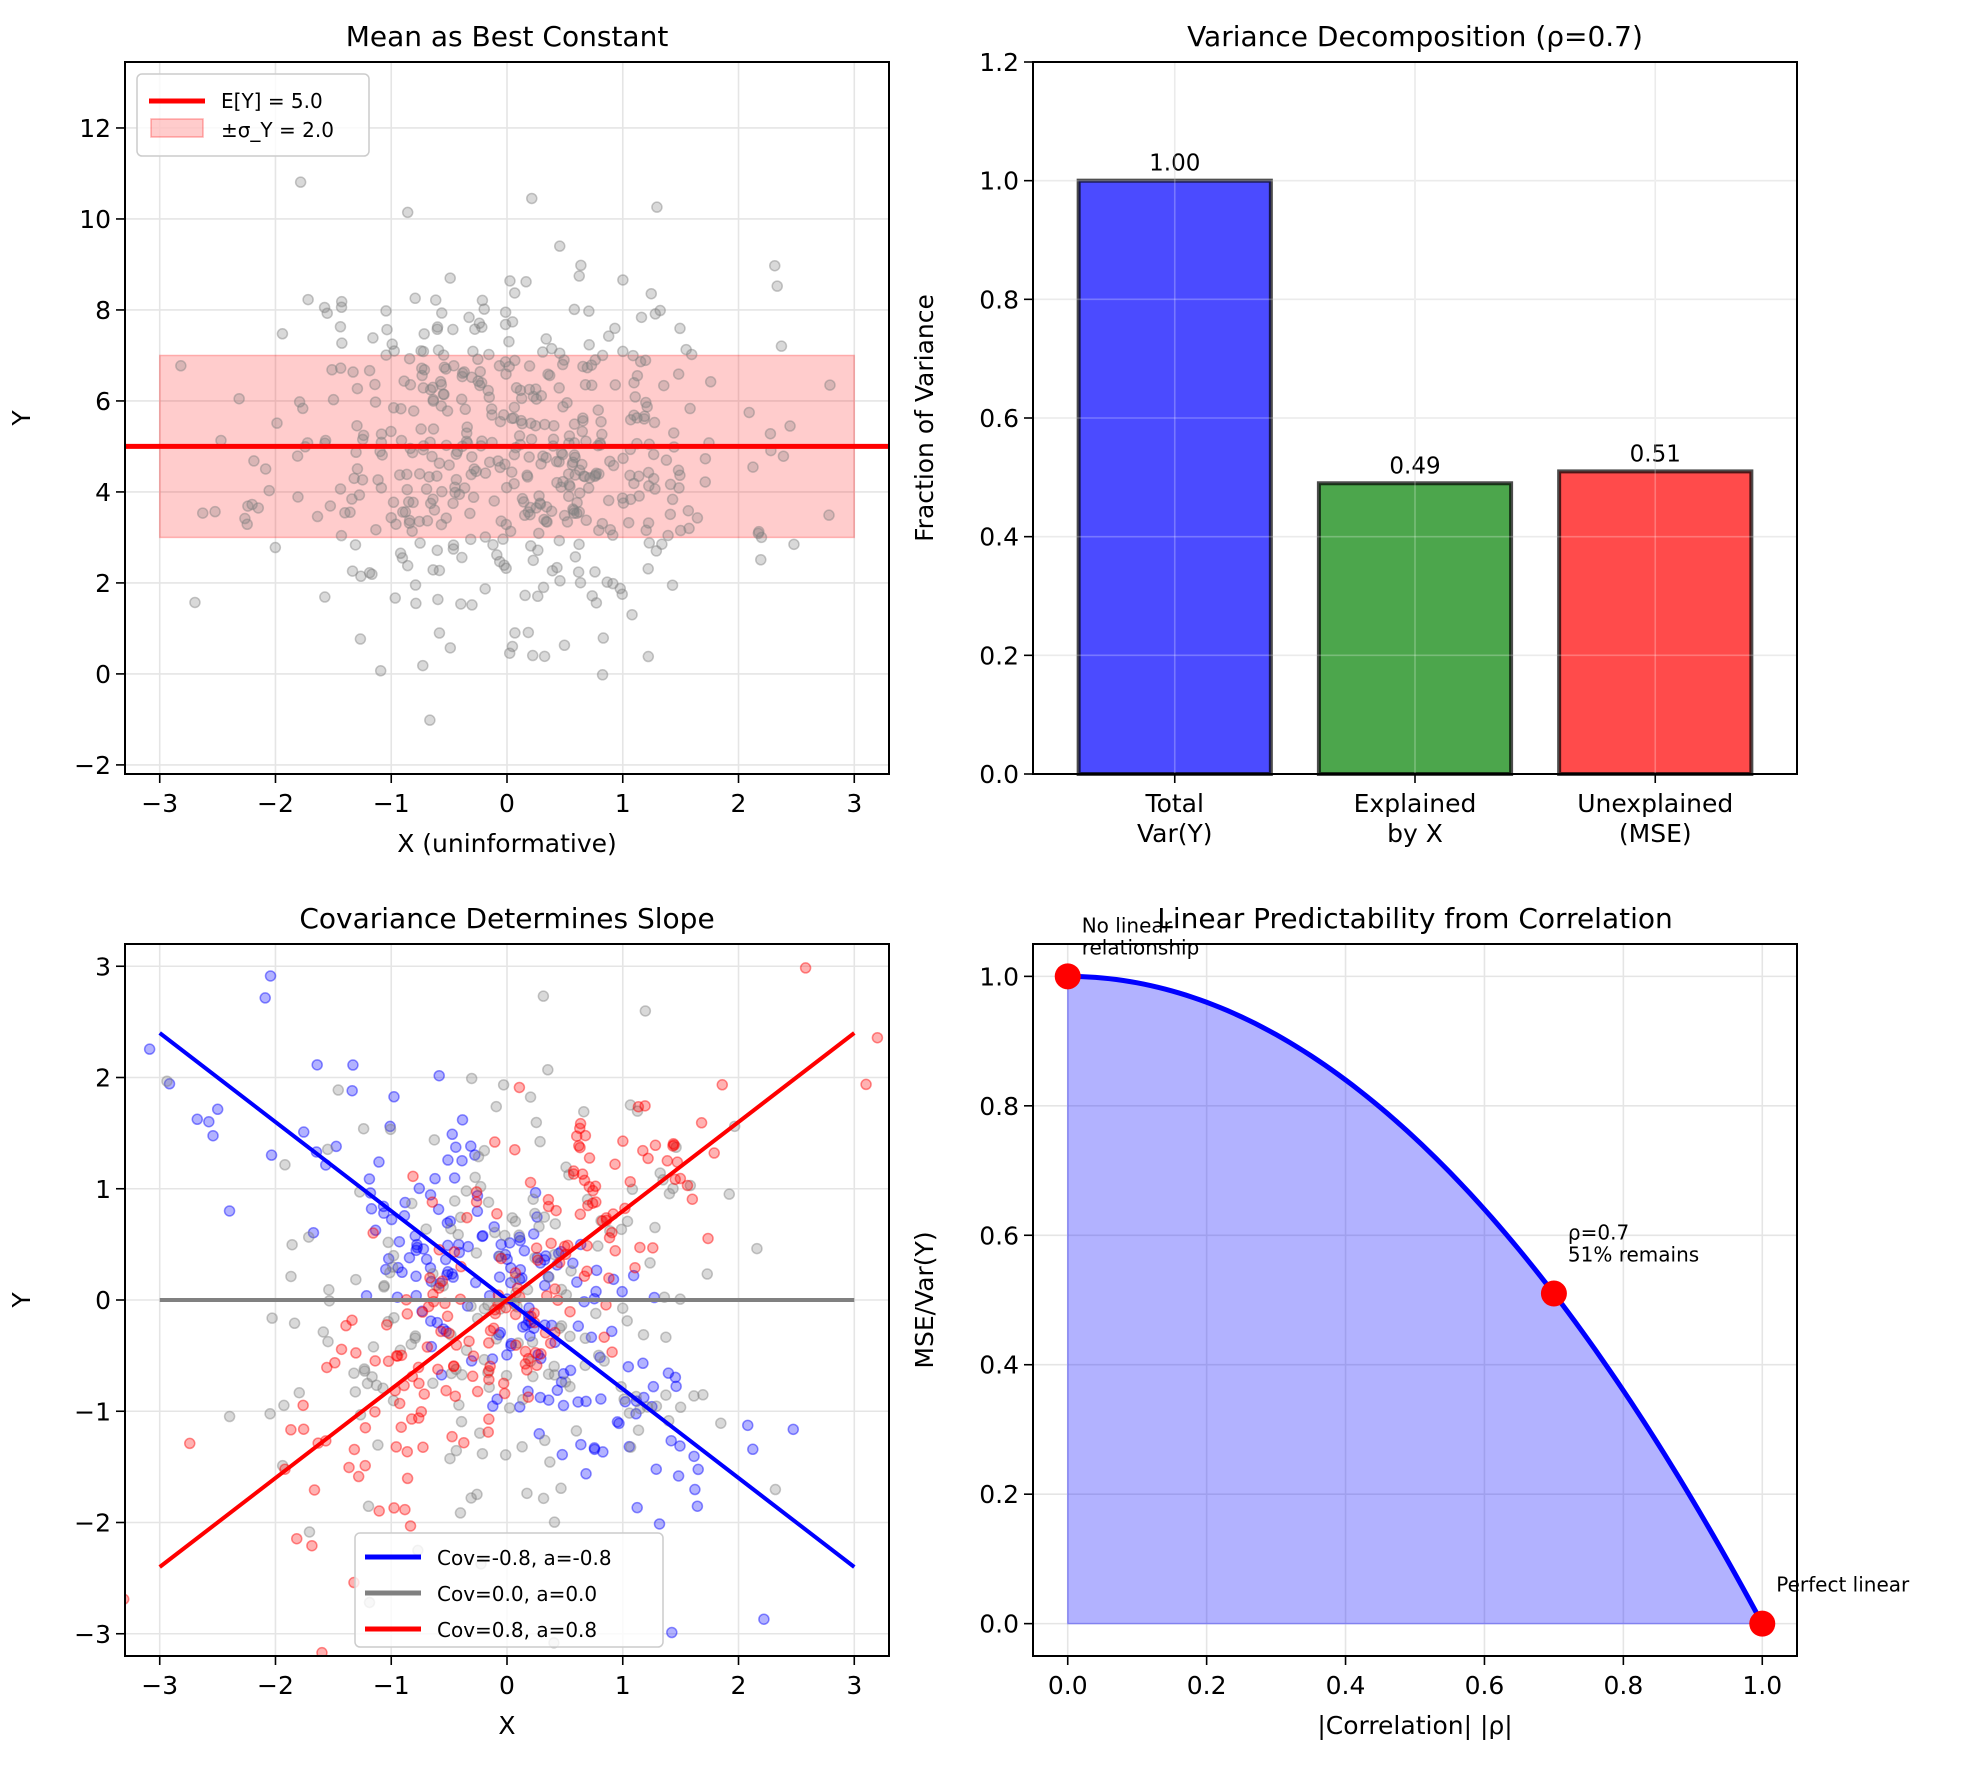  I want to click on x-tick-label: 2, so click(739, 1685).